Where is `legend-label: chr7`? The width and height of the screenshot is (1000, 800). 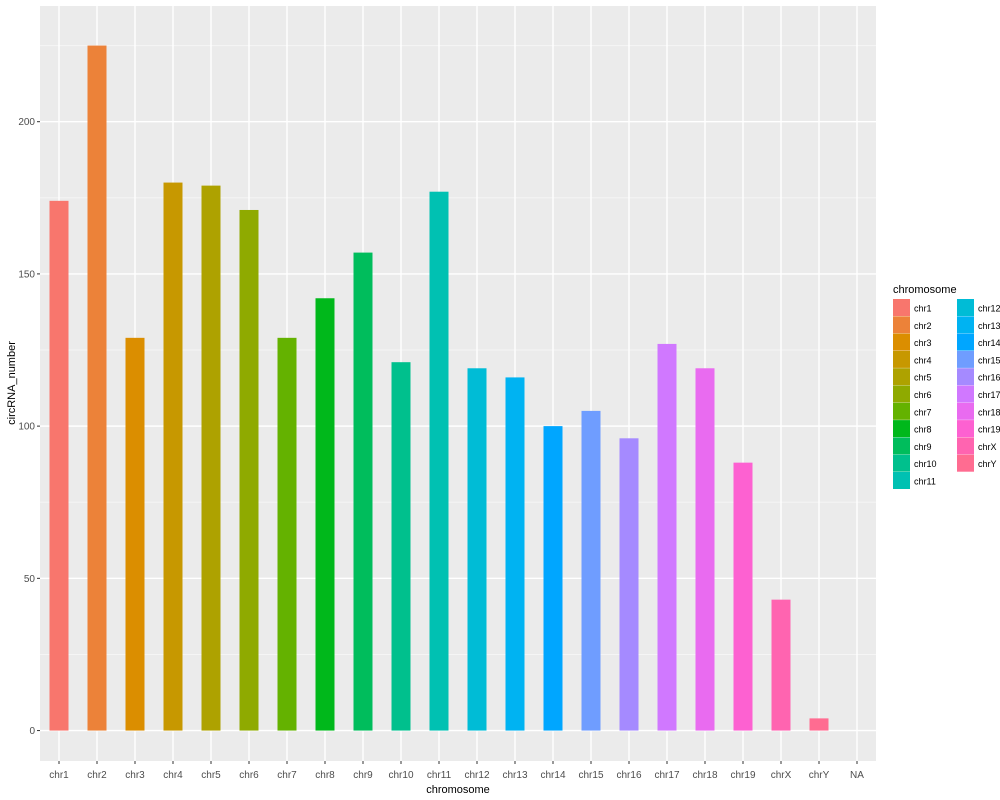
legend-label: chr7 is located at coordinates (923, 412).